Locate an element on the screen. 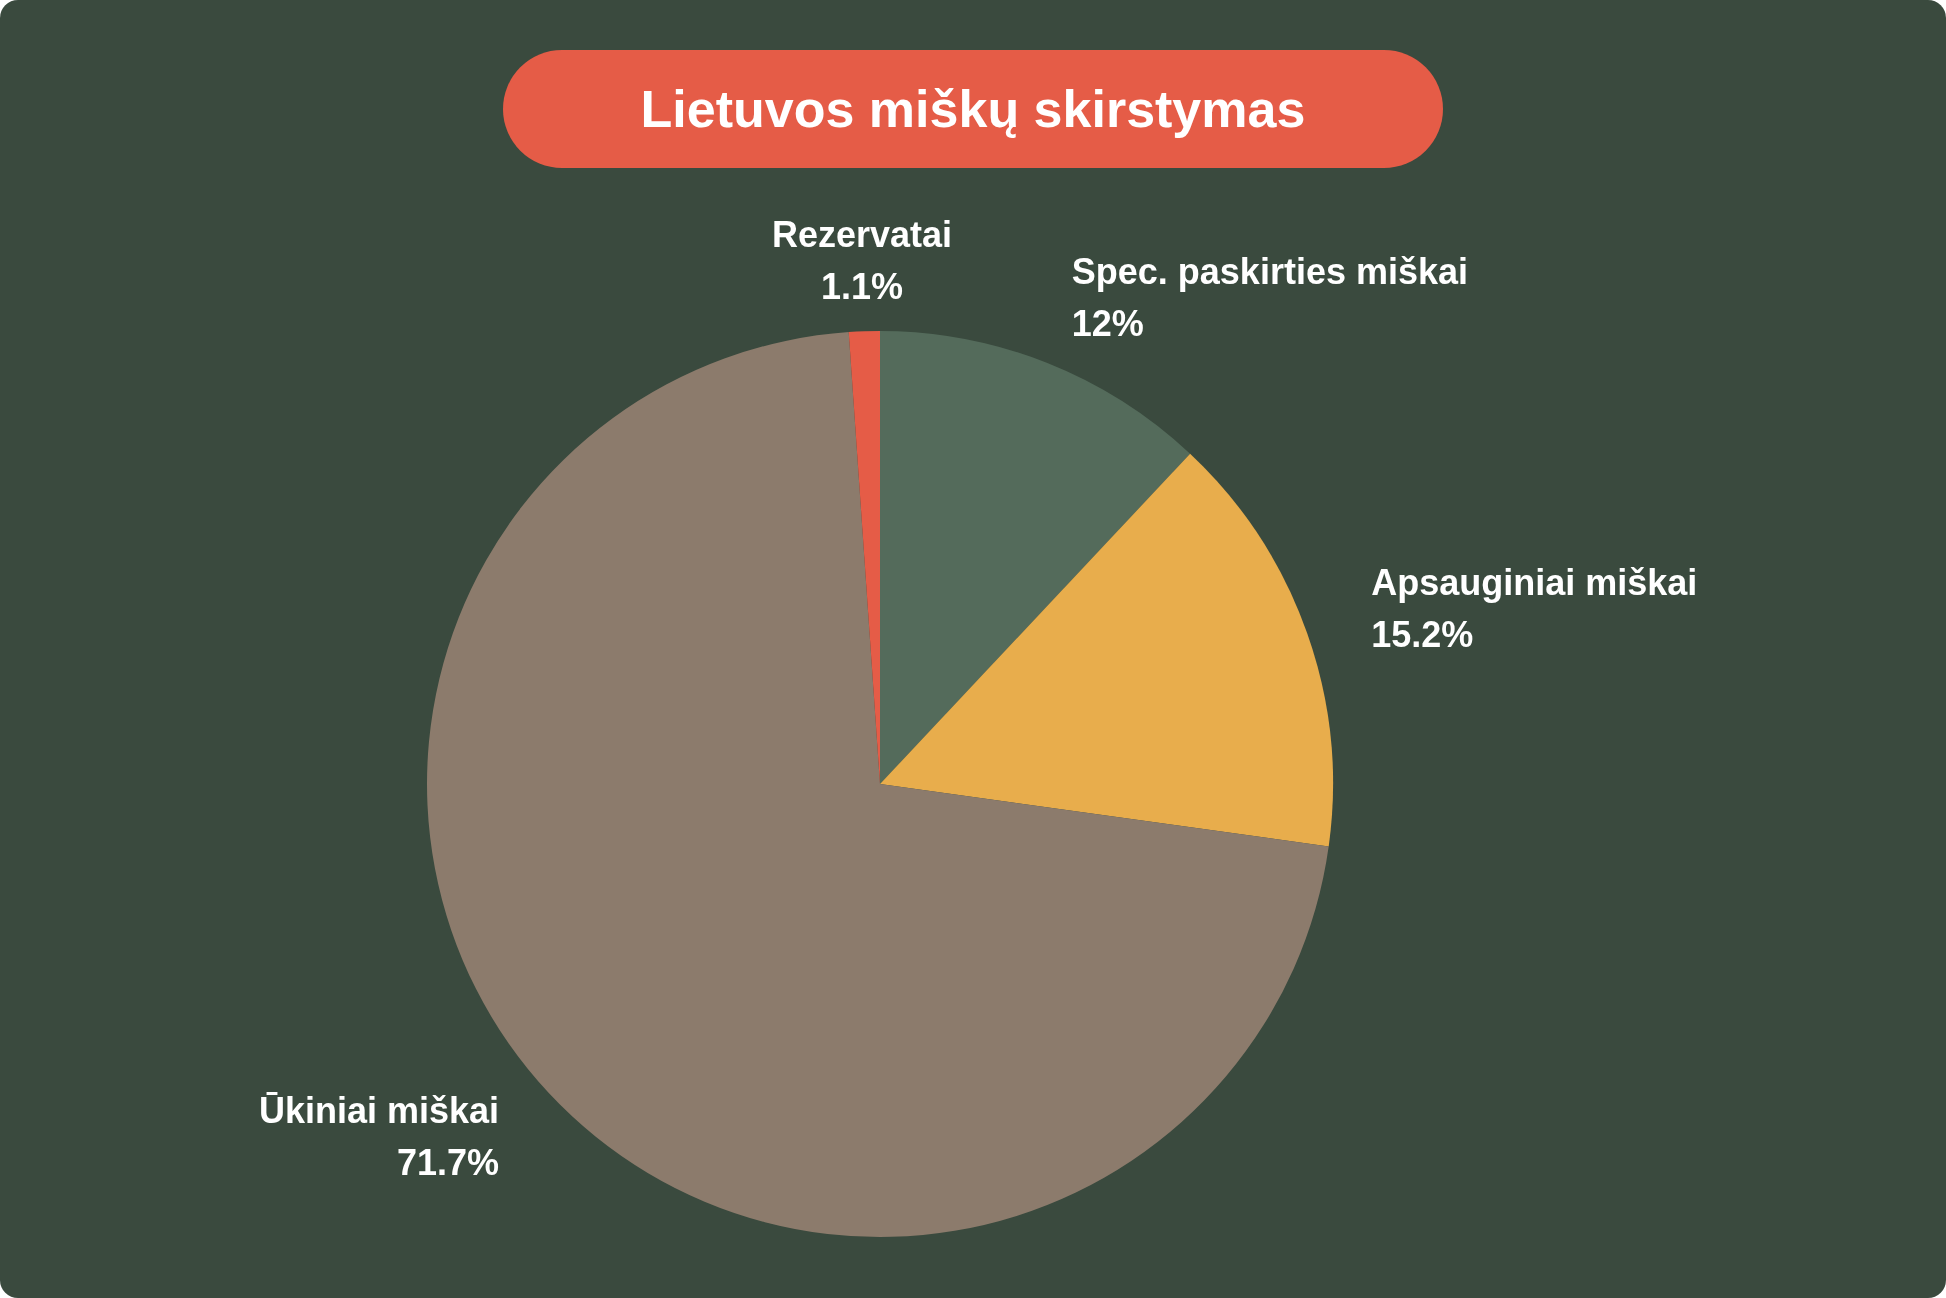 This screenshot has width=1946, height=1298. data-label: 71.7% is located at coordinates (448, 1163).